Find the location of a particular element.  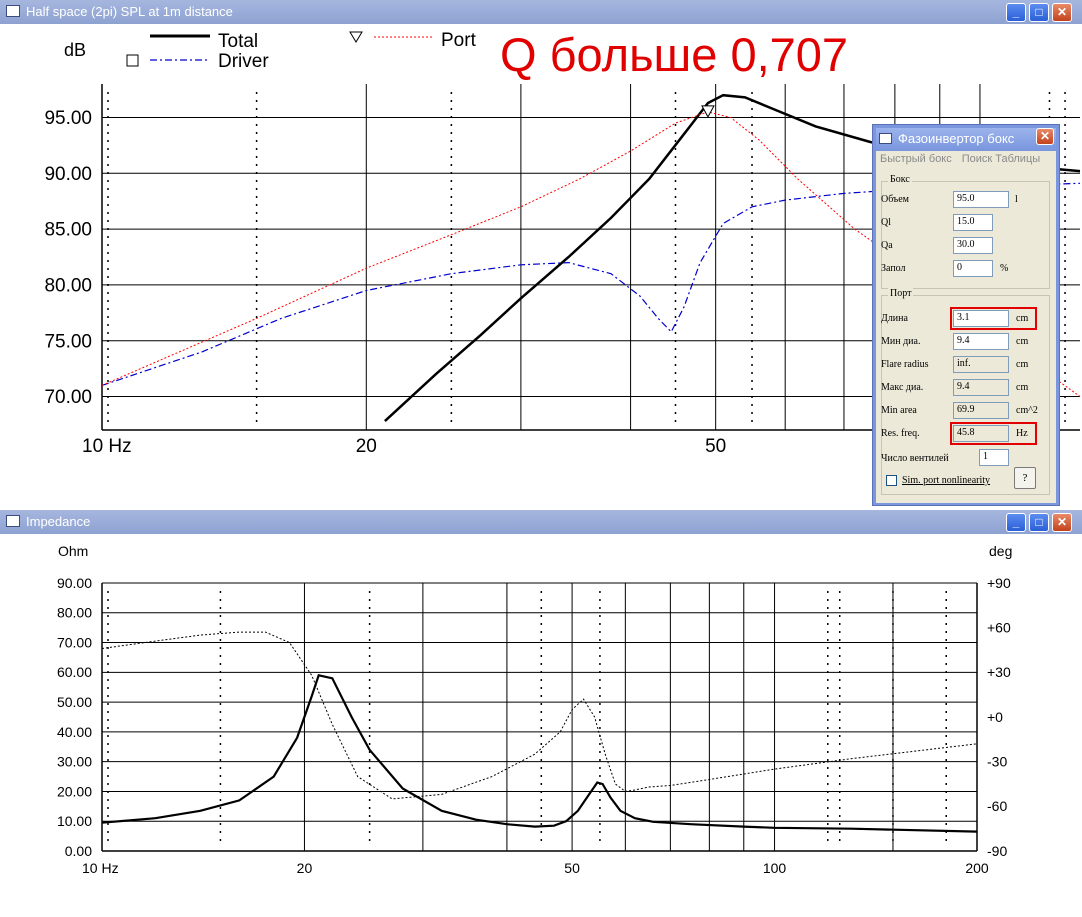

res-freq-unit: Hz is located at coordinates (1022, 433).